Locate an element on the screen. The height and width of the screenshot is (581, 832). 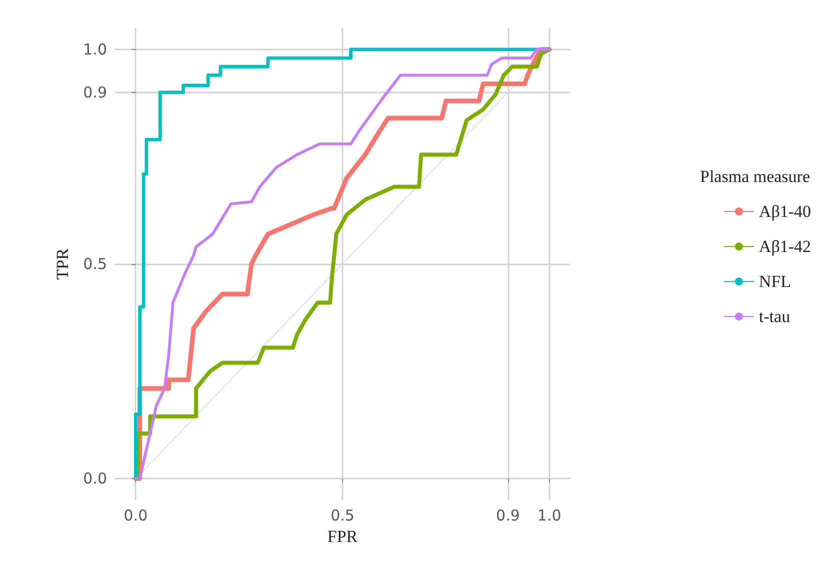
x-tick-label: 0.0 is located at coordinates (136, 515).